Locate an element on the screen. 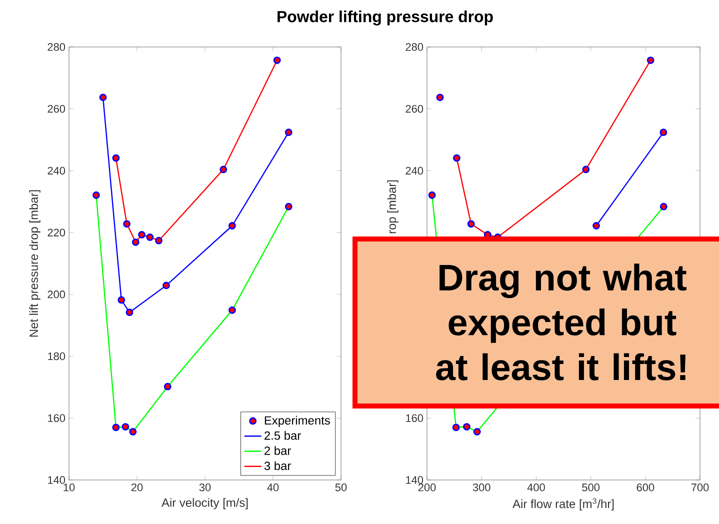 The image size is (719, 524). y-tick-label: 180 is located at coordinates (57, 356).